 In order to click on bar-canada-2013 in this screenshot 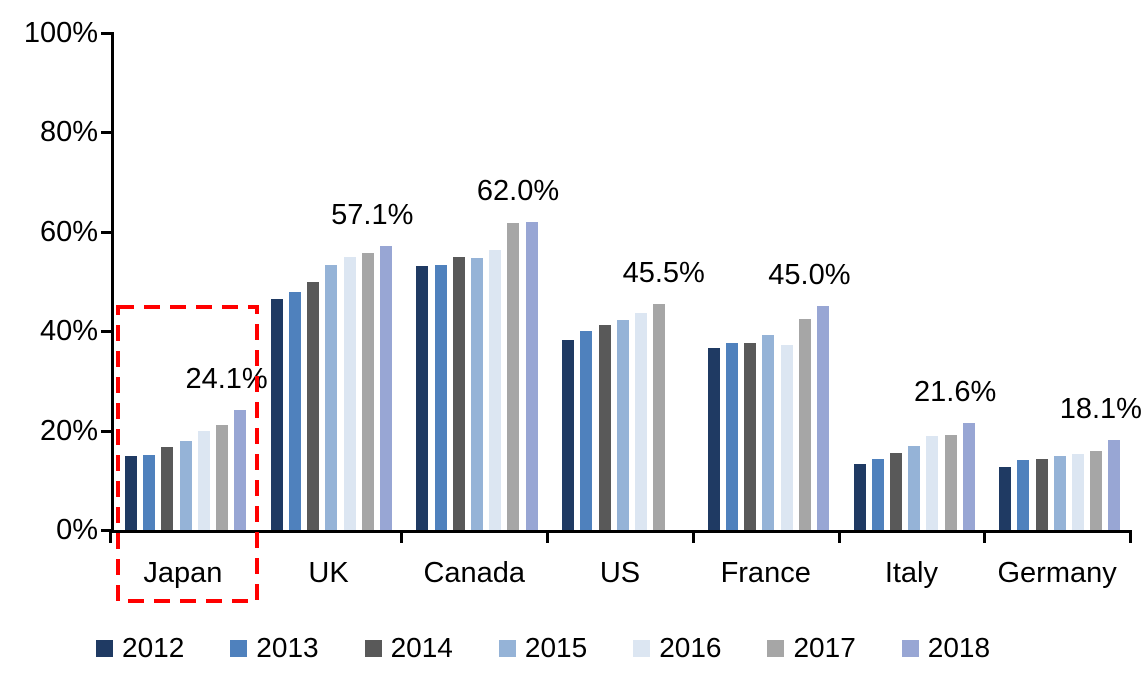, I will do `click(440, 397)`.